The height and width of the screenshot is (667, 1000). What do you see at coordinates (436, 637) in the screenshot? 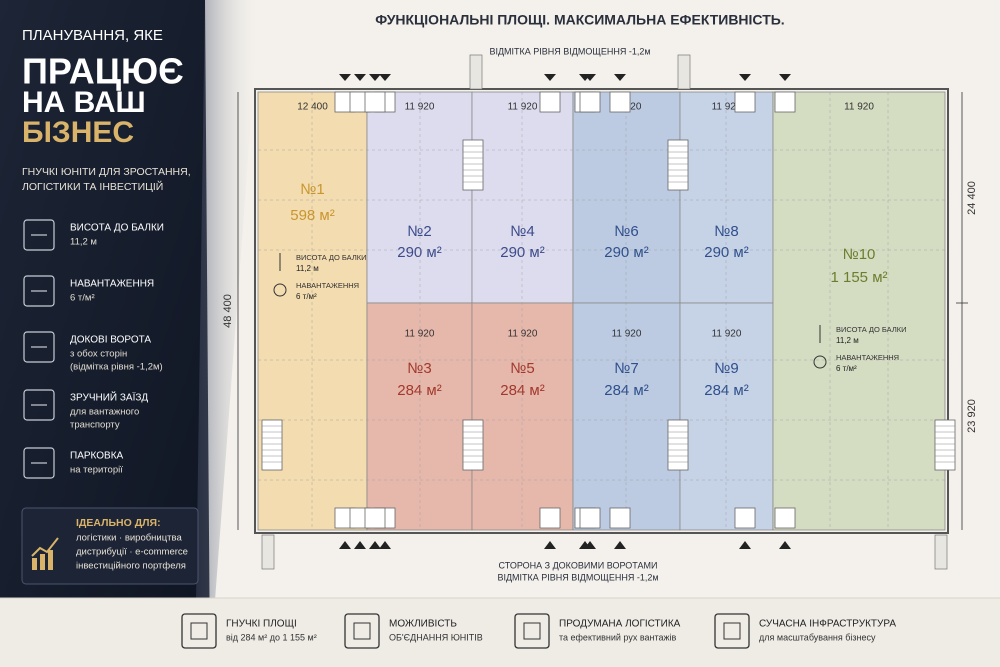
I see `footer-text: ОБ'ЄДНАННЯ ЮНІТІВ` at bounding box center [436, 637].